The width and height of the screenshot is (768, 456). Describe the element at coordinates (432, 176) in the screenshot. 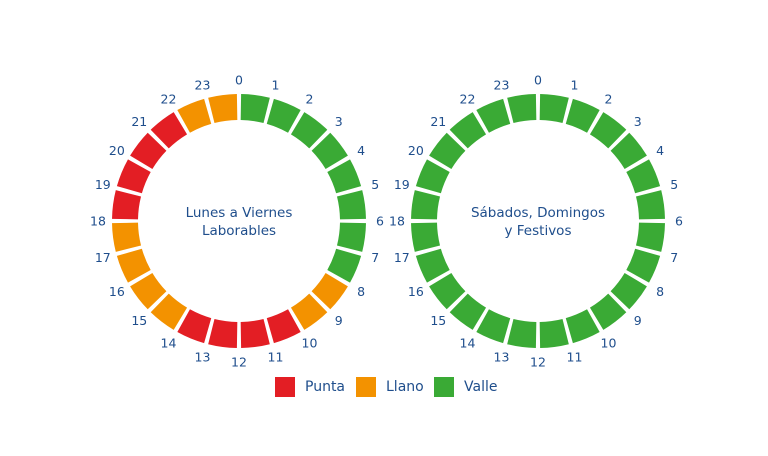

I see `hour-segment-19-valle` at that location.